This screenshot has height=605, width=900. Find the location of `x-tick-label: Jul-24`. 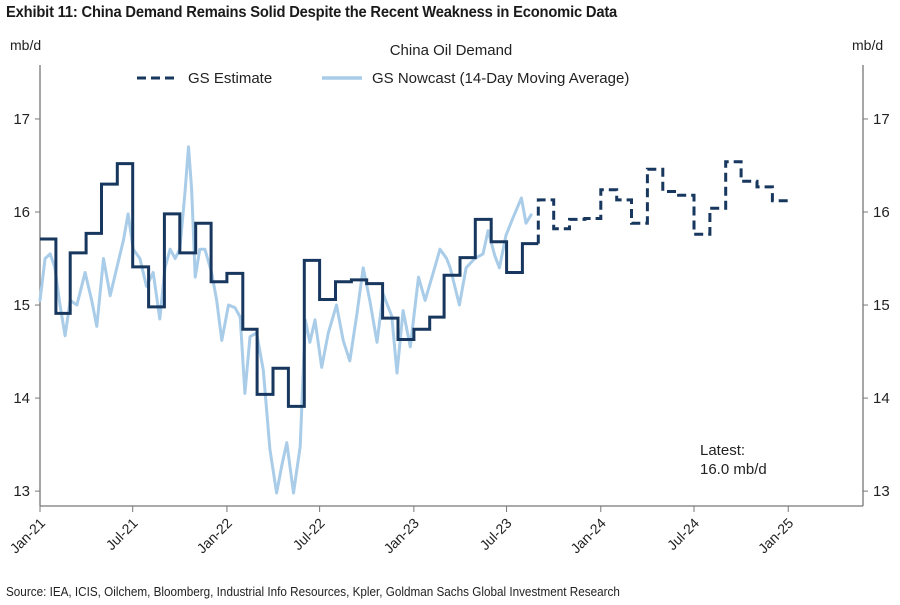

x-tick-label: Jul-24 is located at coordinates (683, 534).